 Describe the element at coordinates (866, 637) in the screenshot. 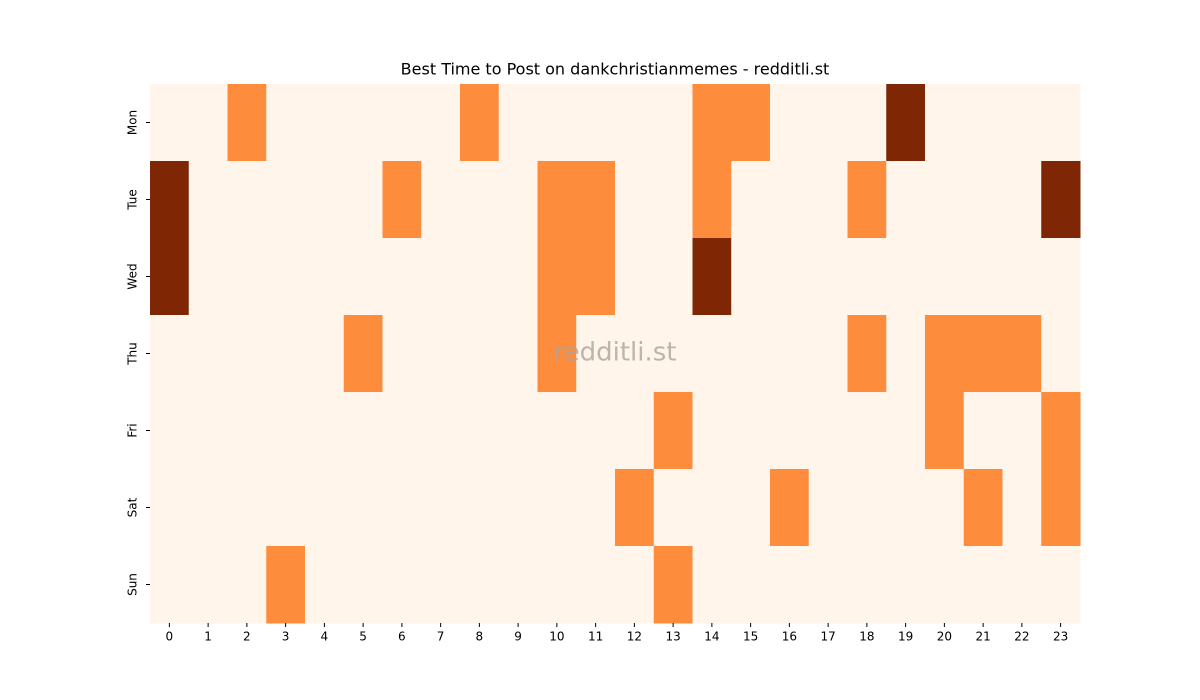

I see `x-tick-label: 18` at that location.